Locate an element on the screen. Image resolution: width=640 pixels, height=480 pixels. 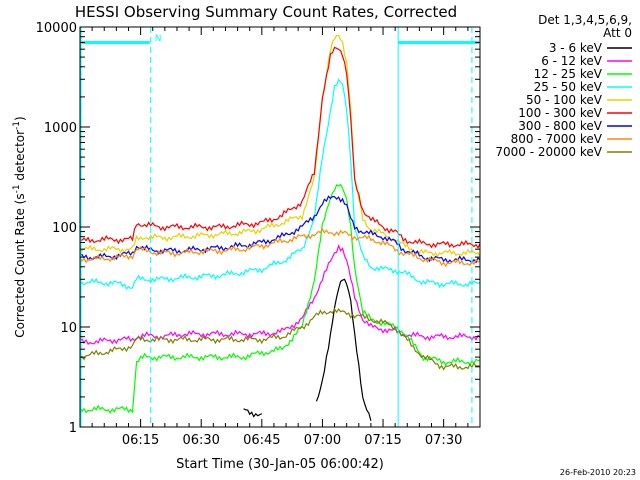
x-tick-label-6: 07:30 is located at coordinates (443, 440).